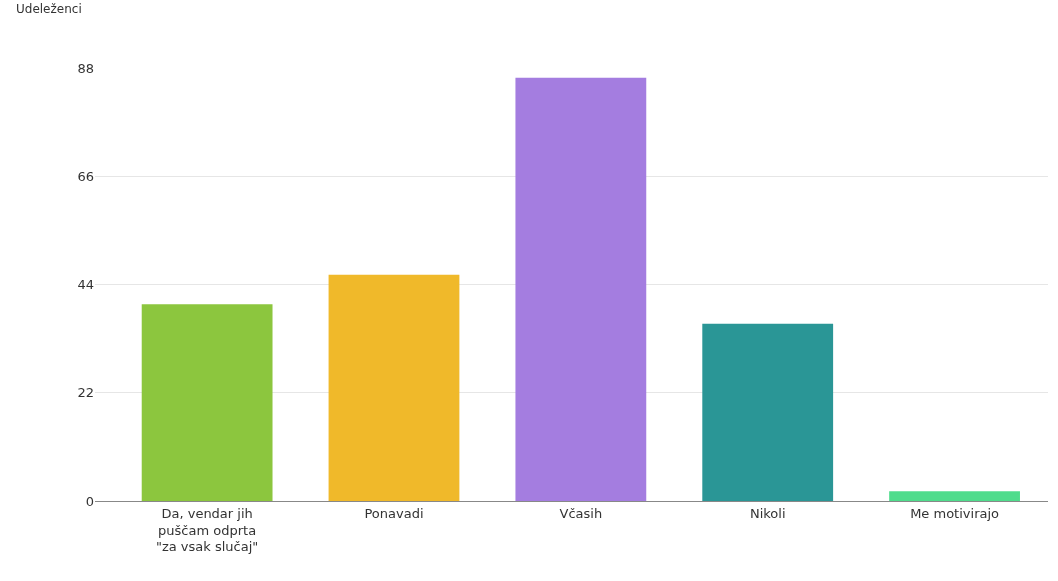 This screenshot has width=1058, height=581. What do you see at coordinates (207, 530) in the screenshot?
I see `x-tick-label: Da, vendar jih puščam odprta "za vsak slučaj"` at bounding box center [207, 530].